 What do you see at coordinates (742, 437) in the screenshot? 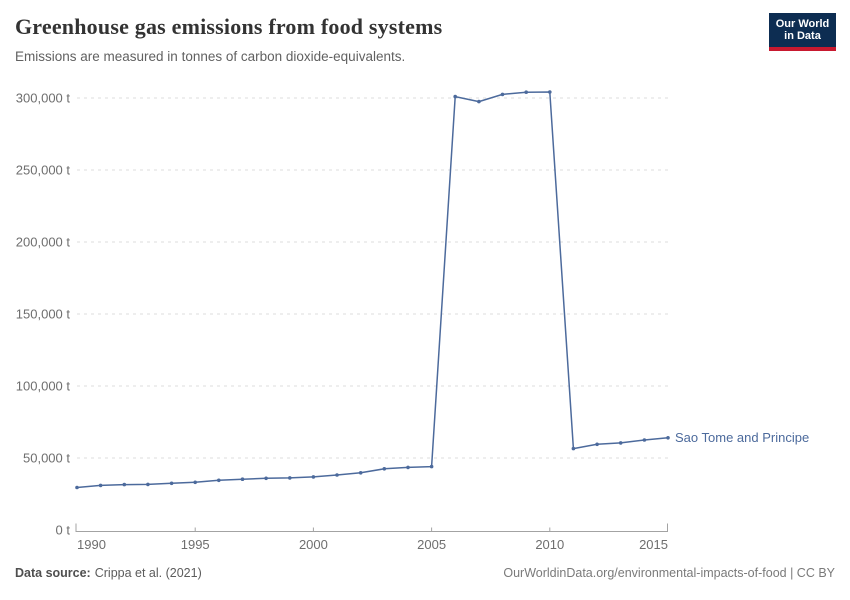
I see `series-label: Sao Tome and Principe` at bounding box center [742, 437].